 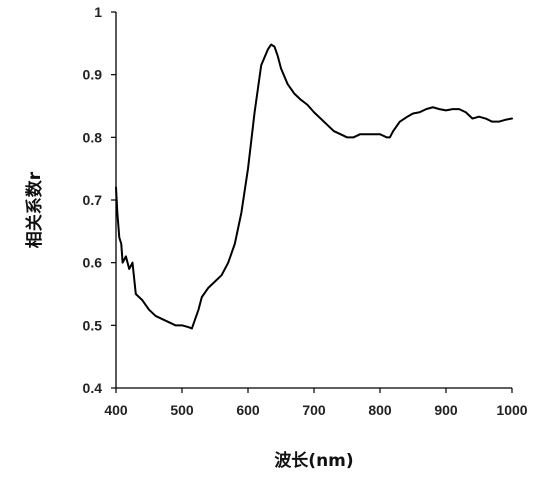 I want to click on y-tick-label: 0.7, so click(x=93, y=200).